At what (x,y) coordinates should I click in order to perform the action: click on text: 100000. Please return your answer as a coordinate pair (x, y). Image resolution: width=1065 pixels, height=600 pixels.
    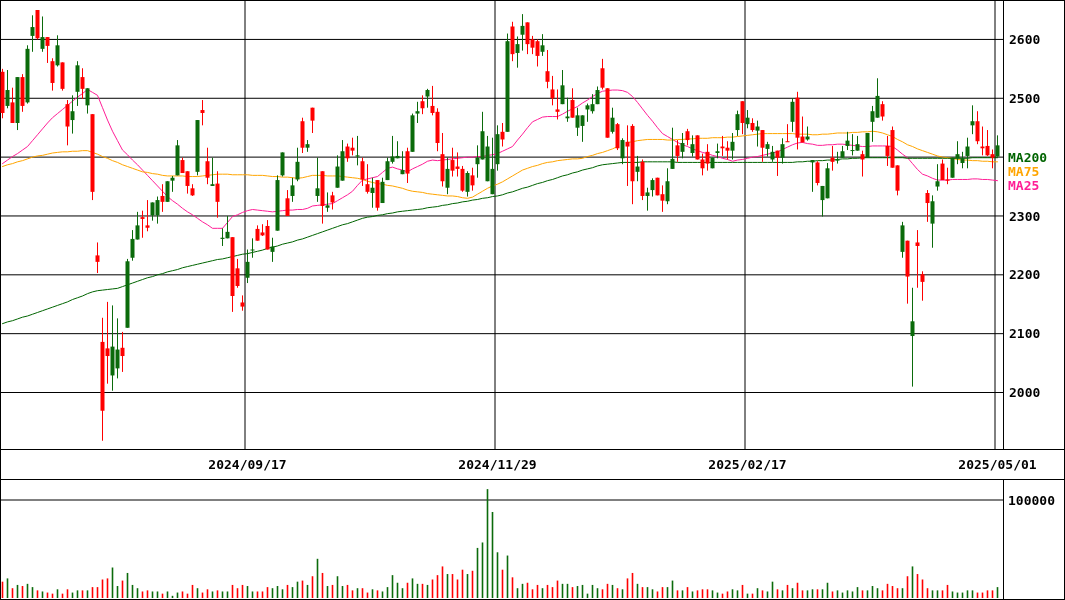
    Looking at the image, I should click on (1032, 500).